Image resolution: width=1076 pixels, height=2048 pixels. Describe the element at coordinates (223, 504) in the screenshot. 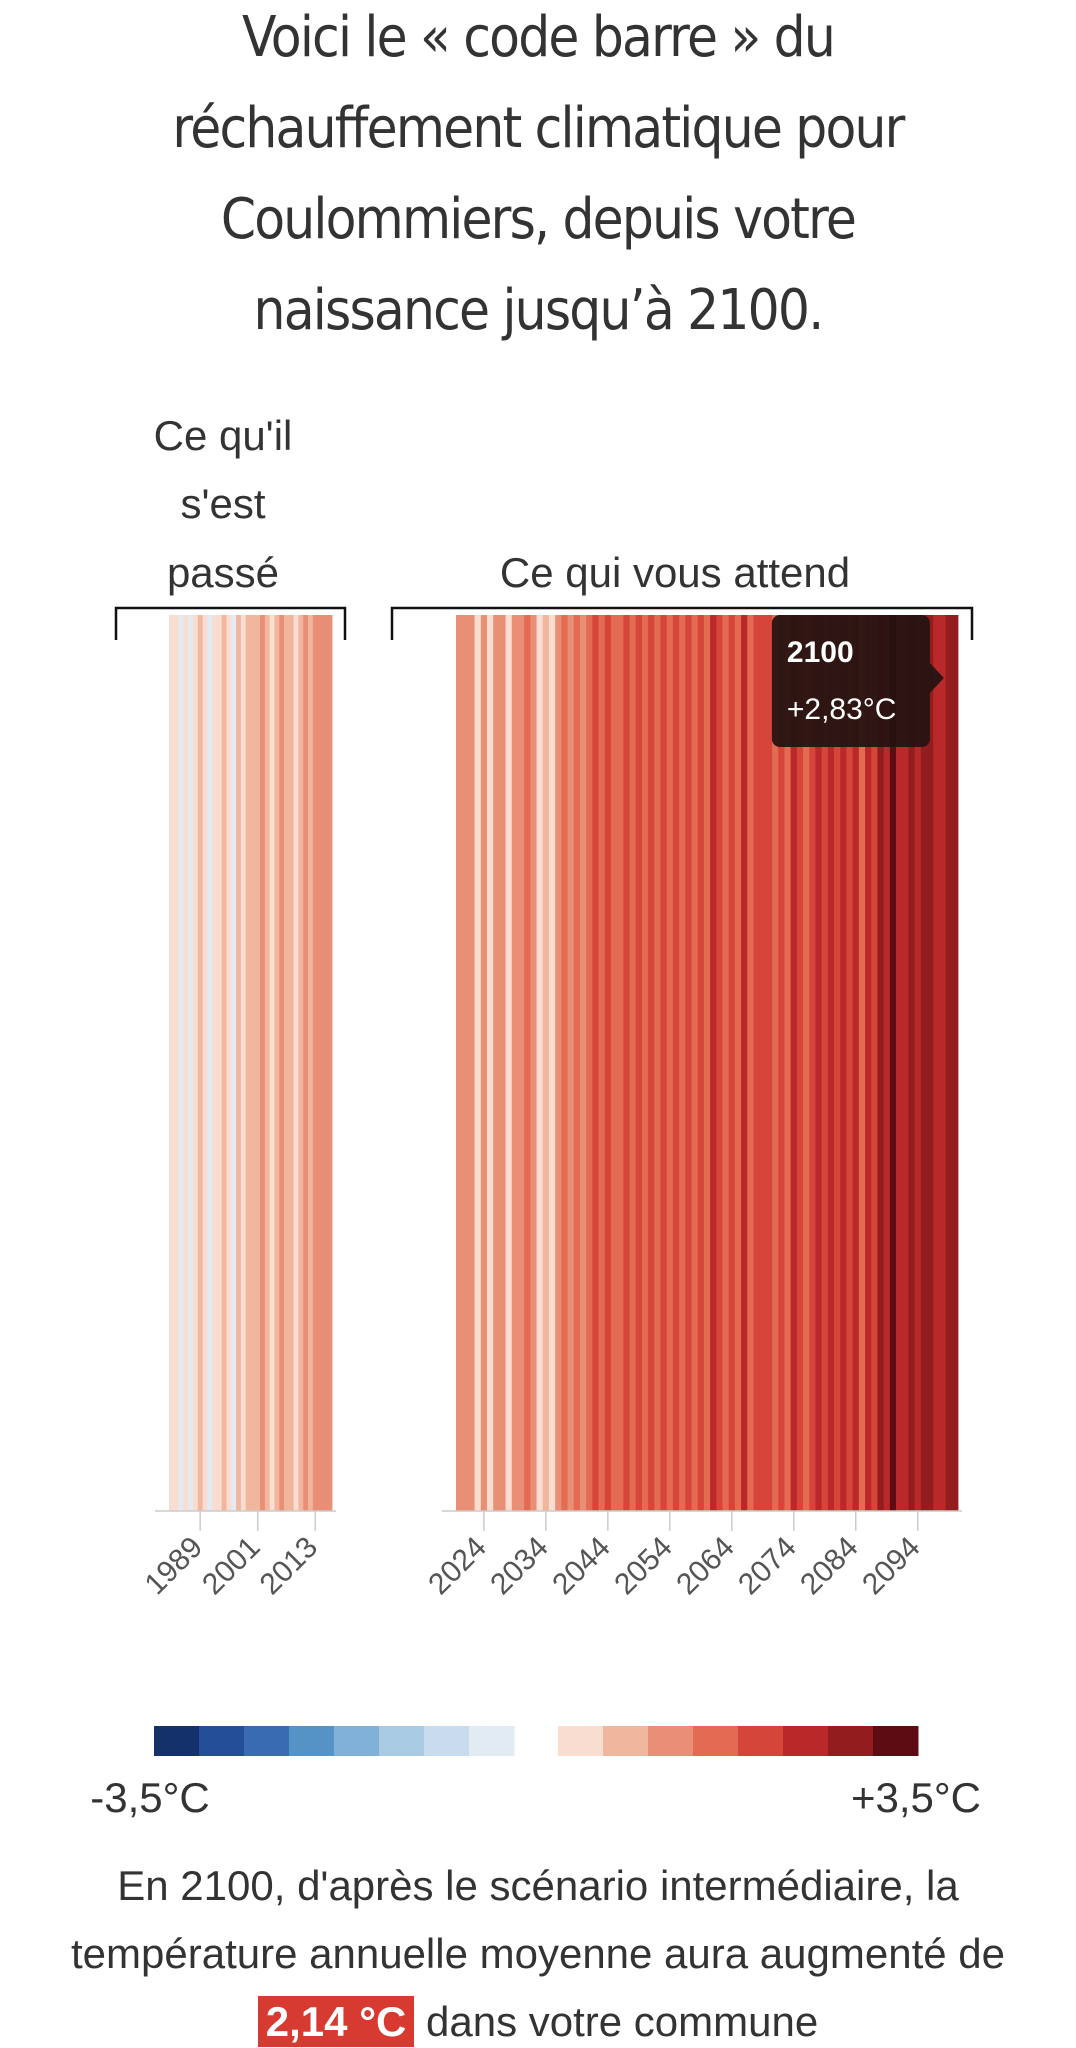

I see `group-label: Ce qu'il s'est passé` at that location.